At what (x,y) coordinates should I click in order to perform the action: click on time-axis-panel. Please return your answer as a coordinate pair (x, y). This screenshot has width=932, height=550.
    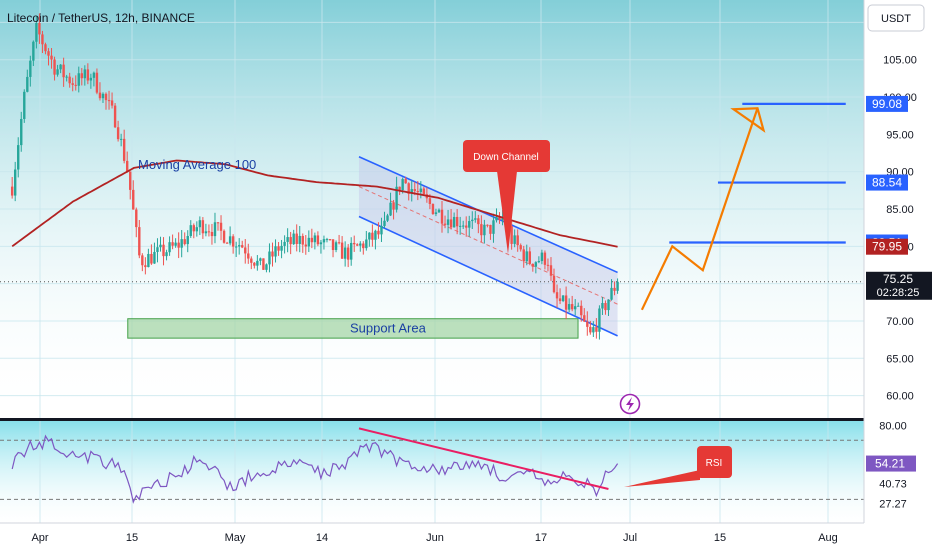
    Looking at the image, I should click on (466, 536).